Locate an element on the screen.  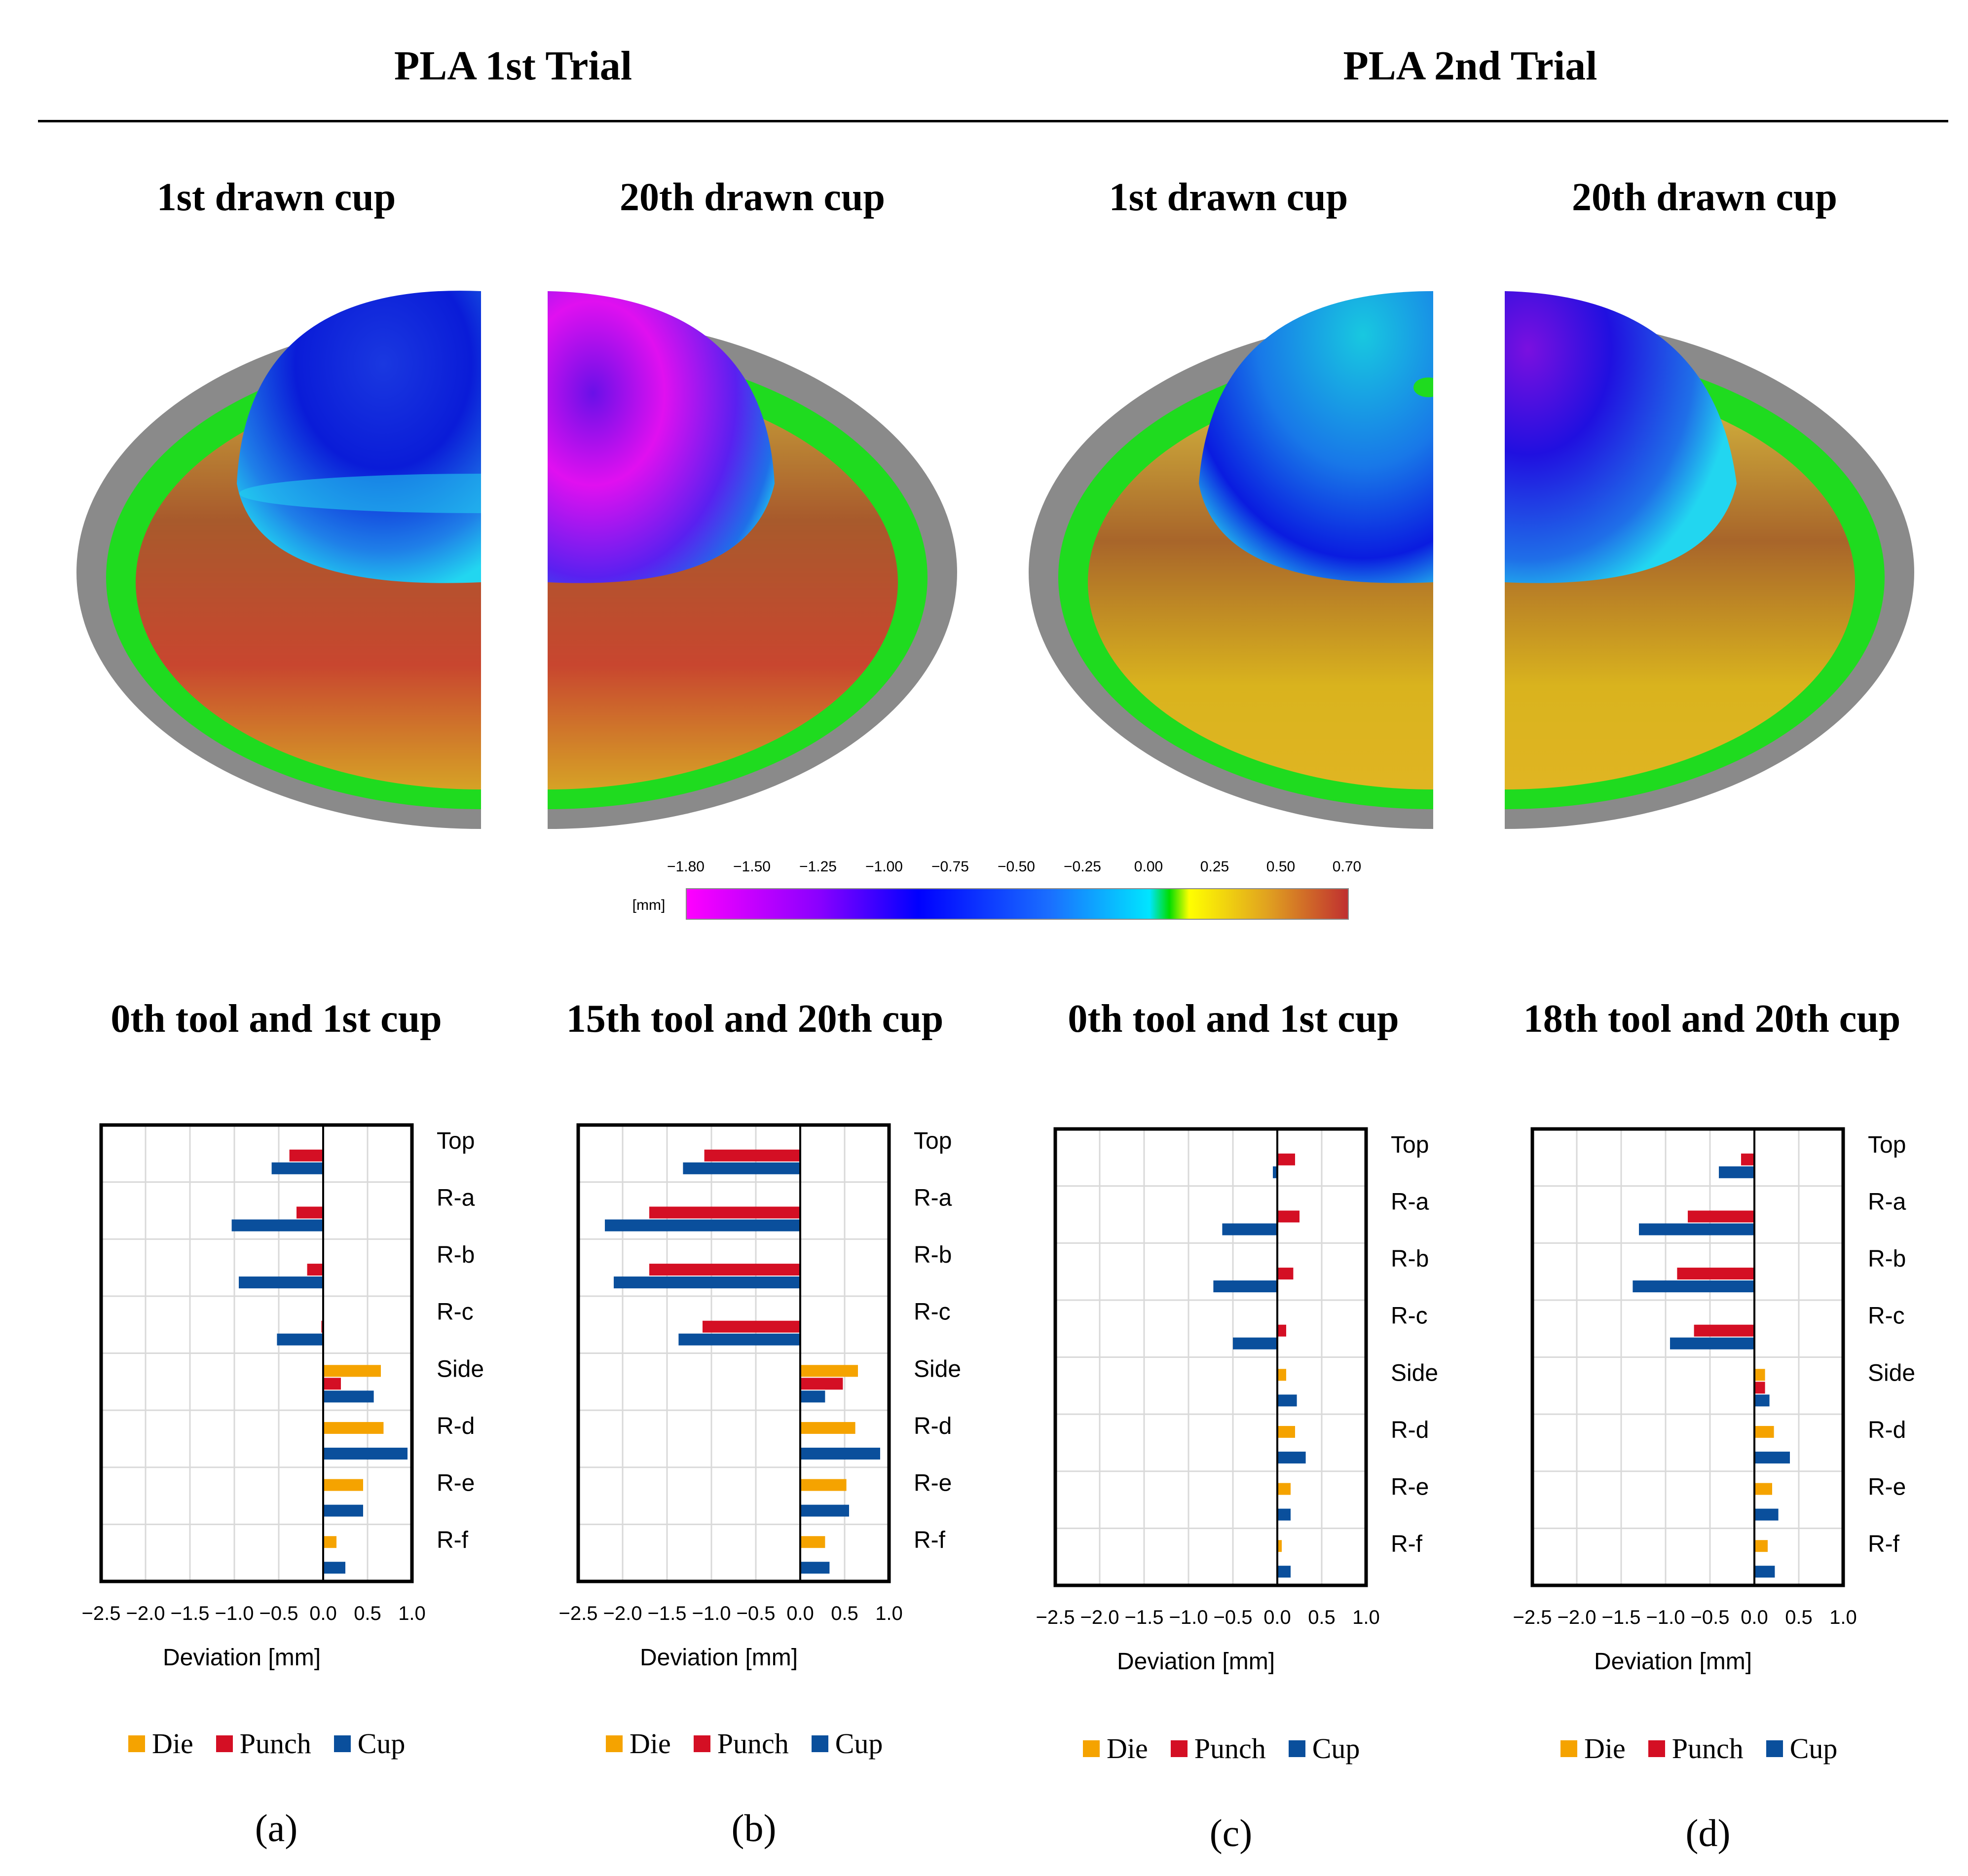
cup-scan-b is located at coordinates (752, 560).